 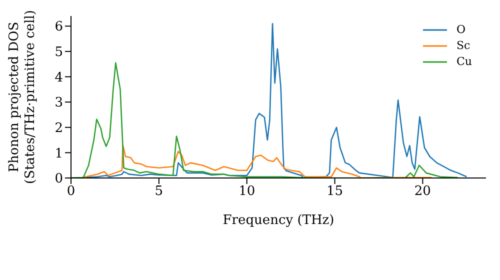 I want to click on y-tick-label: 0, so click(x=58, y=179).